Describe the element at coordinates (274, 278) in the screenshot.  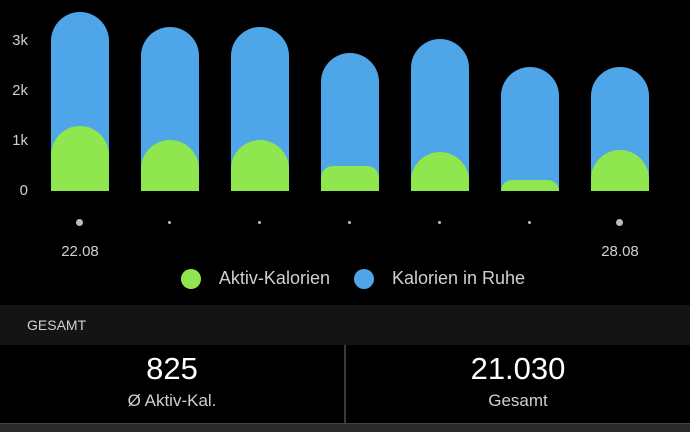
I see `legend-active-label: Aktiv-Kalorien` at that location.